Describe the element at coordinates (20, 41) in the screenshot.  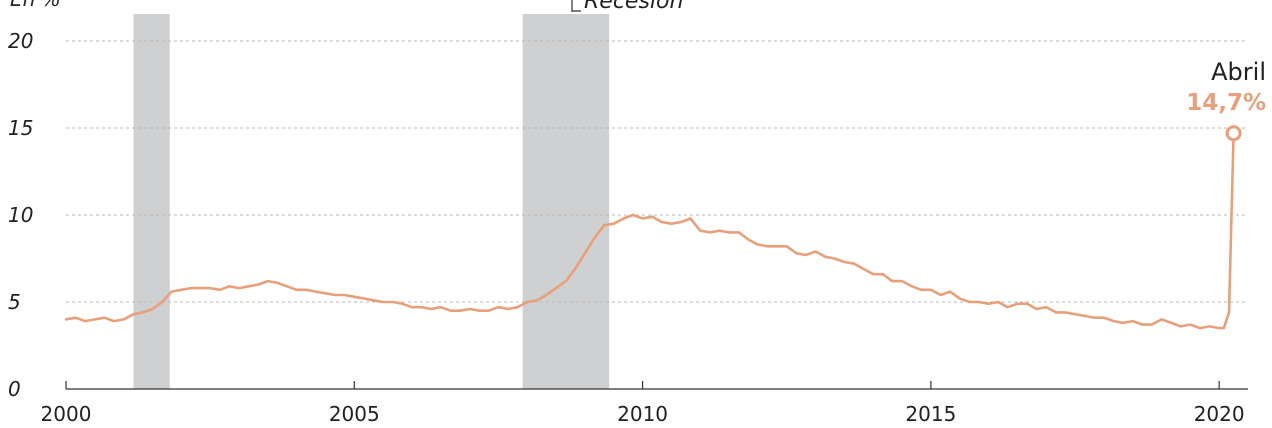
I see `y-tick-label-20: 20` at that location.